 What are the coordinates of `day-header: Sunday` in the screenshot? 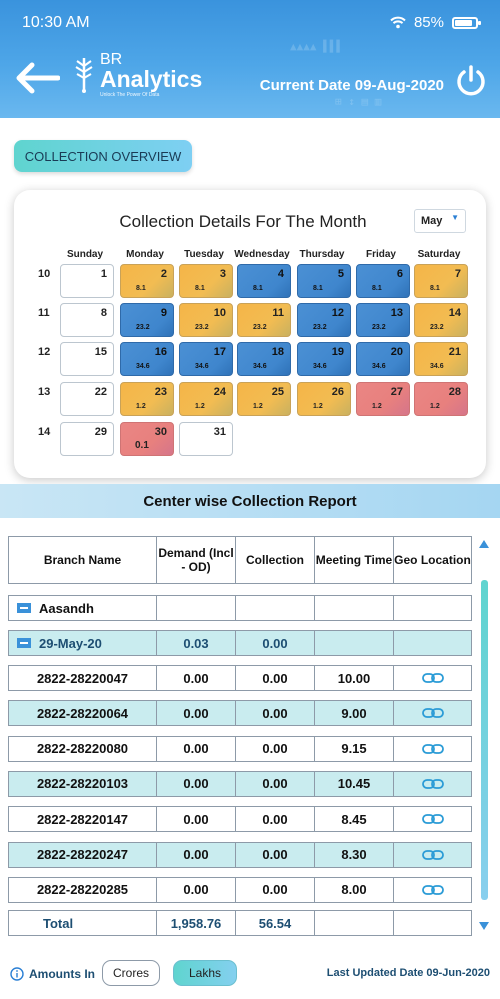 It's located at (85, 254).